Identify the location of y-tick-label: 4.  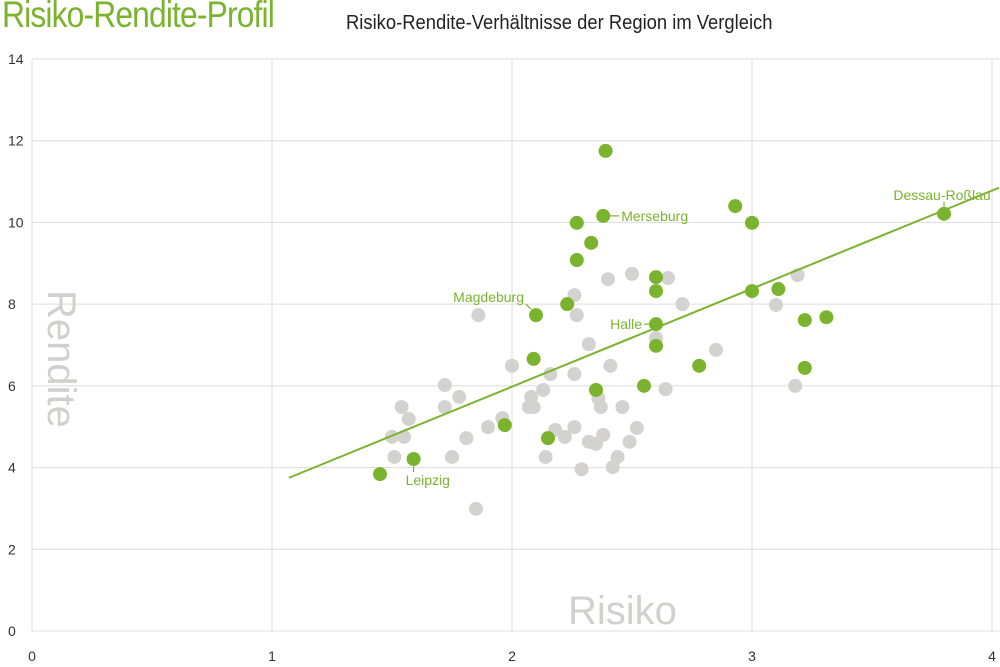
(12, 468).